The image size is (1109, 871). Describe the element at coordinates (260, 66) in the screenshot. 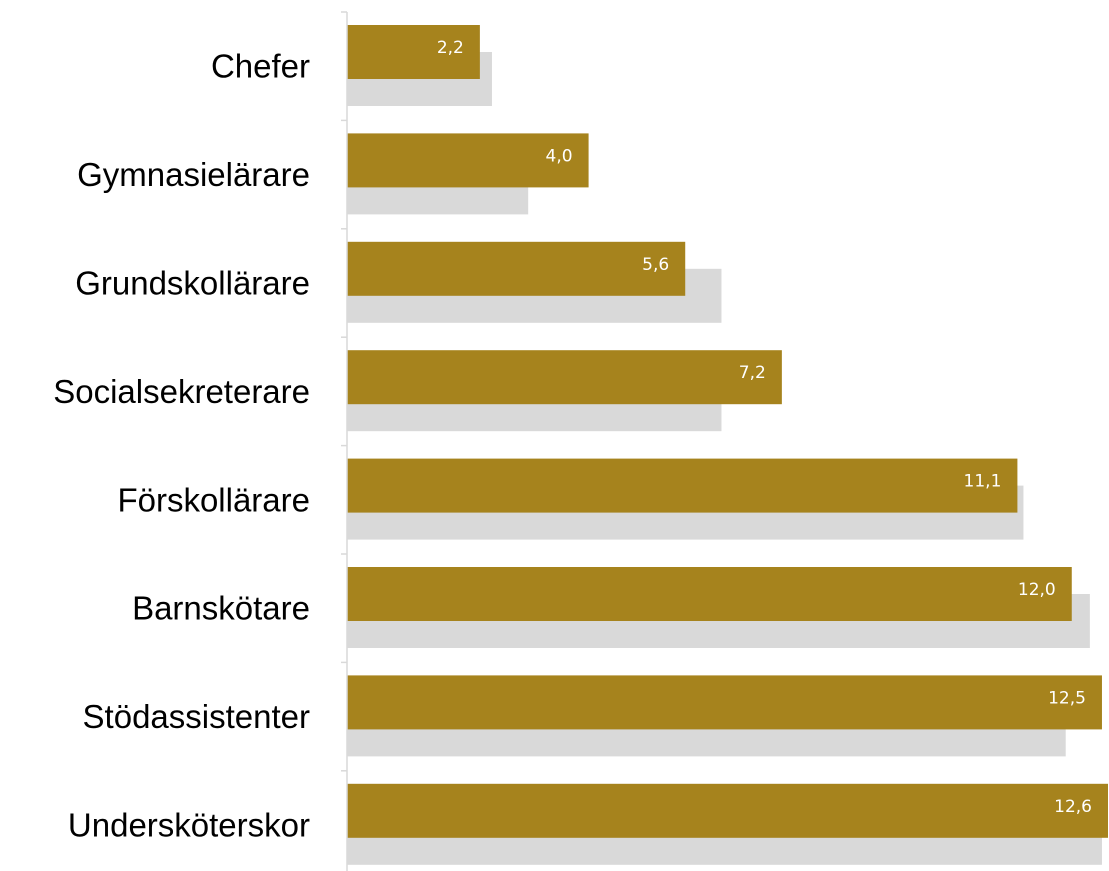

I see `category-label: Chefer` at that location.